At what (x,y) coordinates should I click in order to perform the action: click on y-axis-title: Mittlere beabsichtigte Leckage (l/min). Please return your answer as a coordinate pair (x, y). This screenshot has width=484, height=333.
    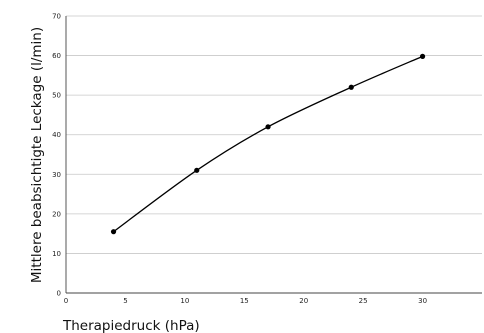
    Looking at the image, I should click on (37, 155).